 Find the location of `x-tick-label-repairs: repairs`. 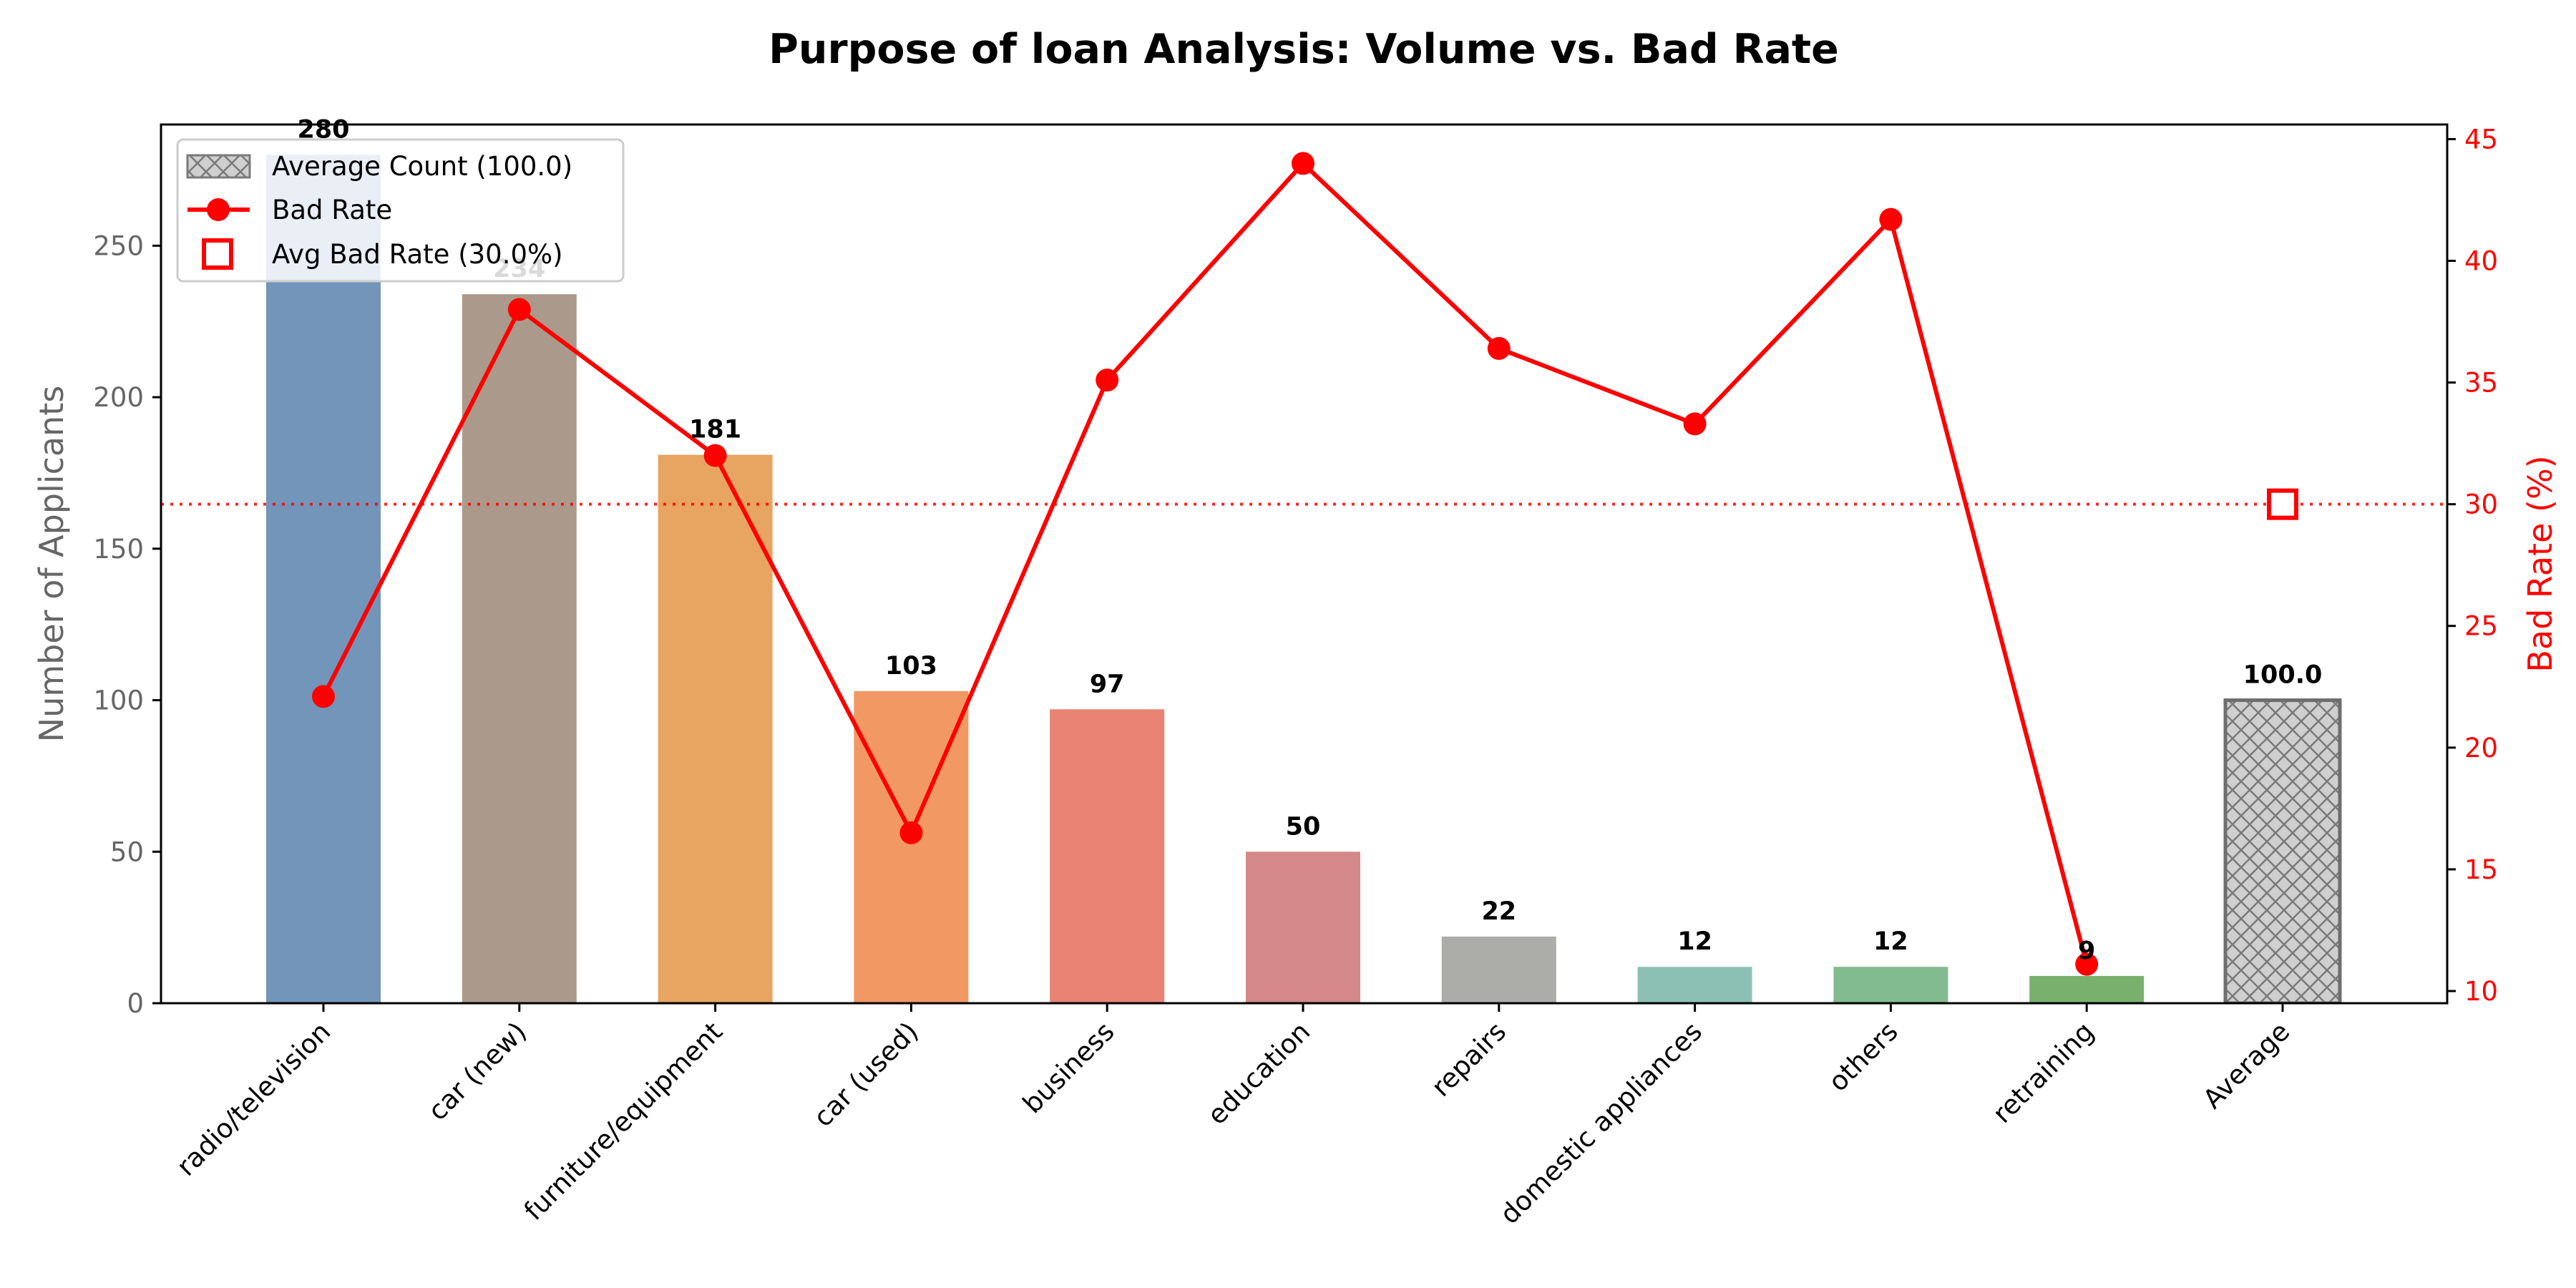

x-tick-label-repairs: repairs is located at coordinates (1468, 1059).